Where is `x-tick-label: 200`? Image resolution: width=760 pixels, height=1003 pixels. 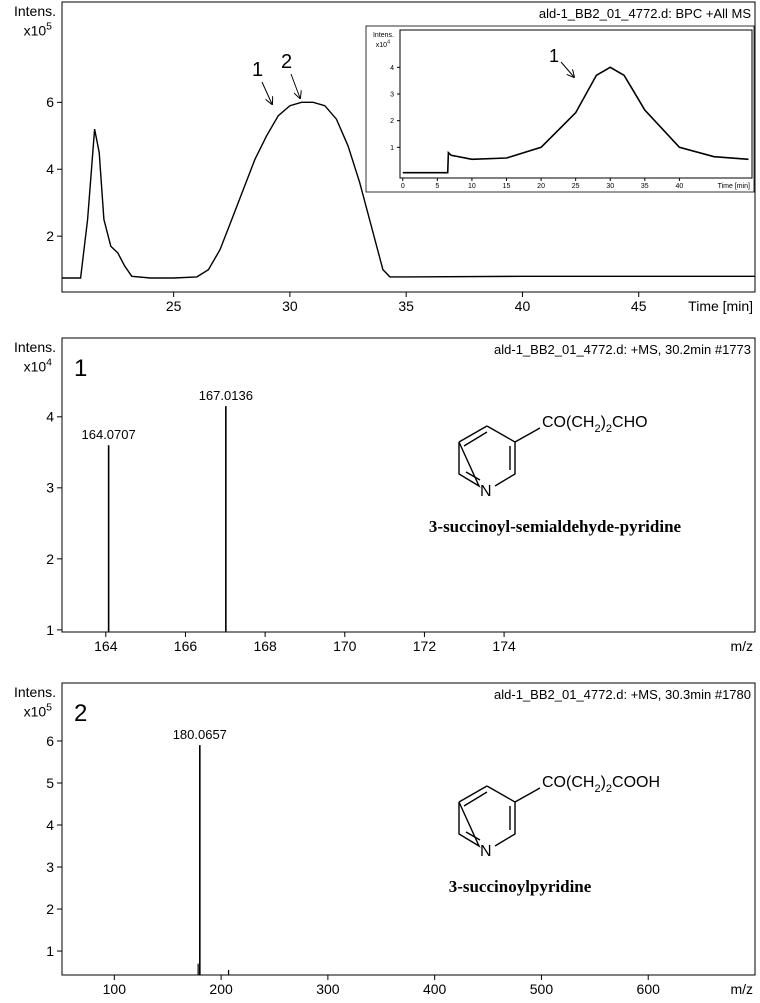 x-tick-label: 200 is located at coordinates (221, 989).